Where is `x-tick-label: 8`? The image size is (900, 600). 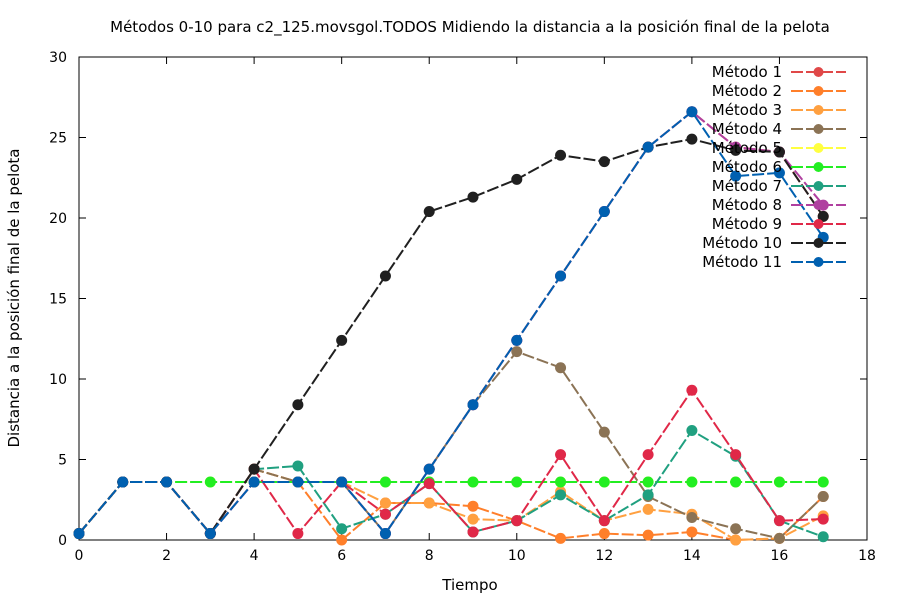
x-tick-label: 8 is located at coordinates (429, 556).